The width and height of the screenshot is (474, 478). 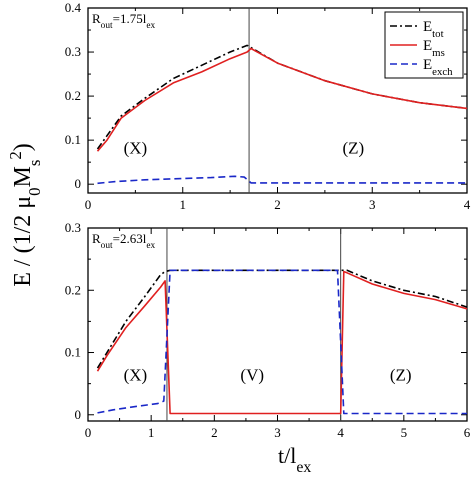 What do you see at coordinates (136, 147) in the screenshot?
I see `region-label-top: (X)` at bounding box center [136, 147].